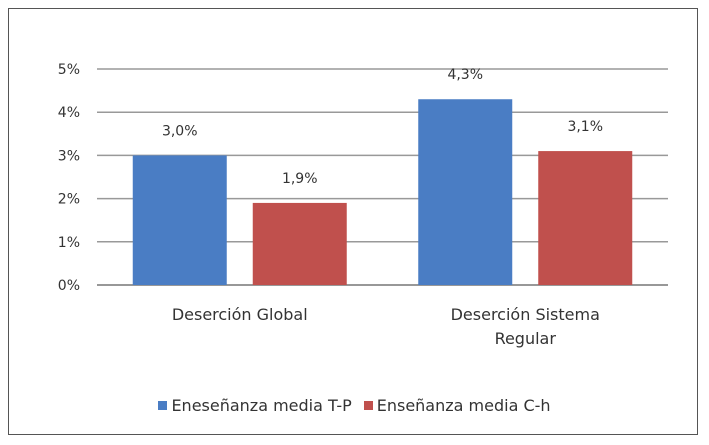 The height and width of the screenshot is (445, 709). I want to click on y-tick-label: 0%, so click(69, 286).